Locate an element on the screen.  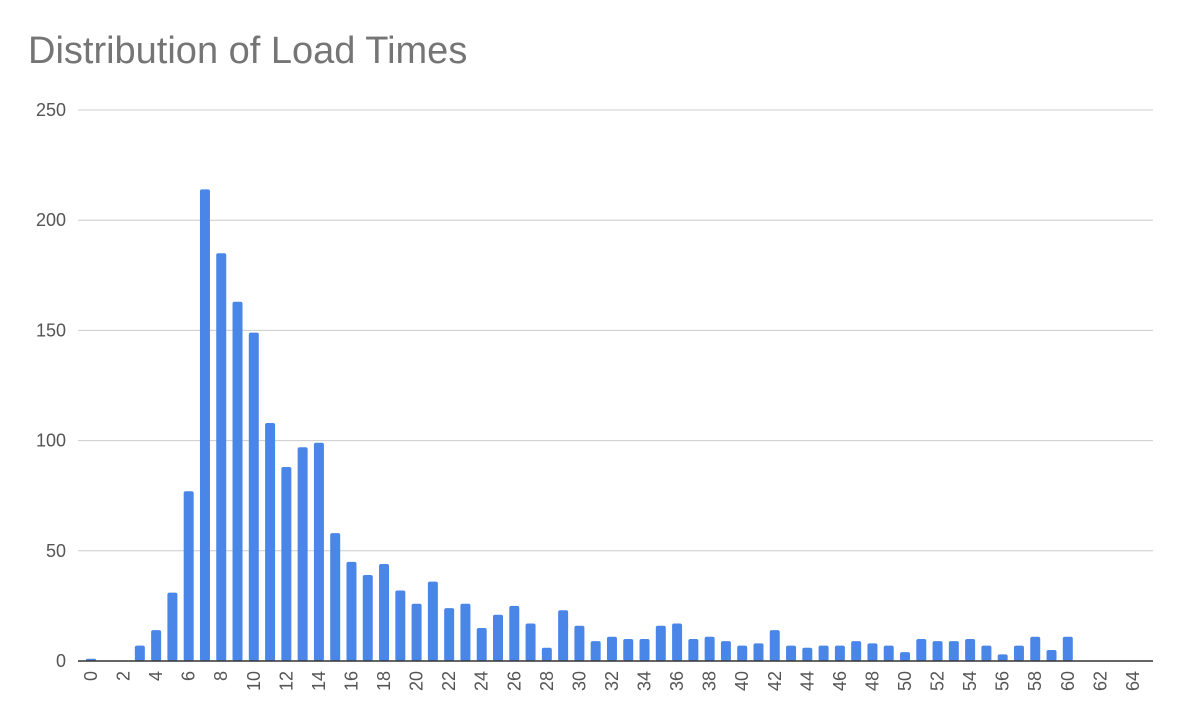
x-tick-label: 64 is located at coordinates (1133, 681).